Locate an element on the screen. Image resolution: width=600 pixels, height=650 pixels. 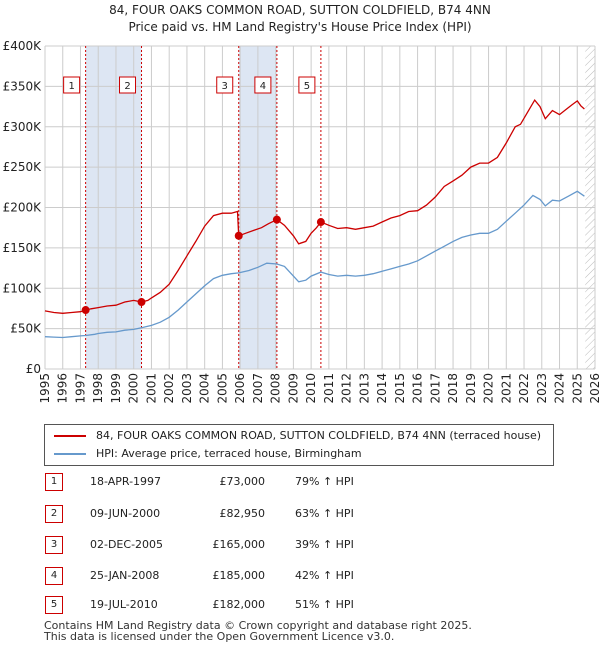
x-tick-label: 2019 is located at coordinates (471, 388).